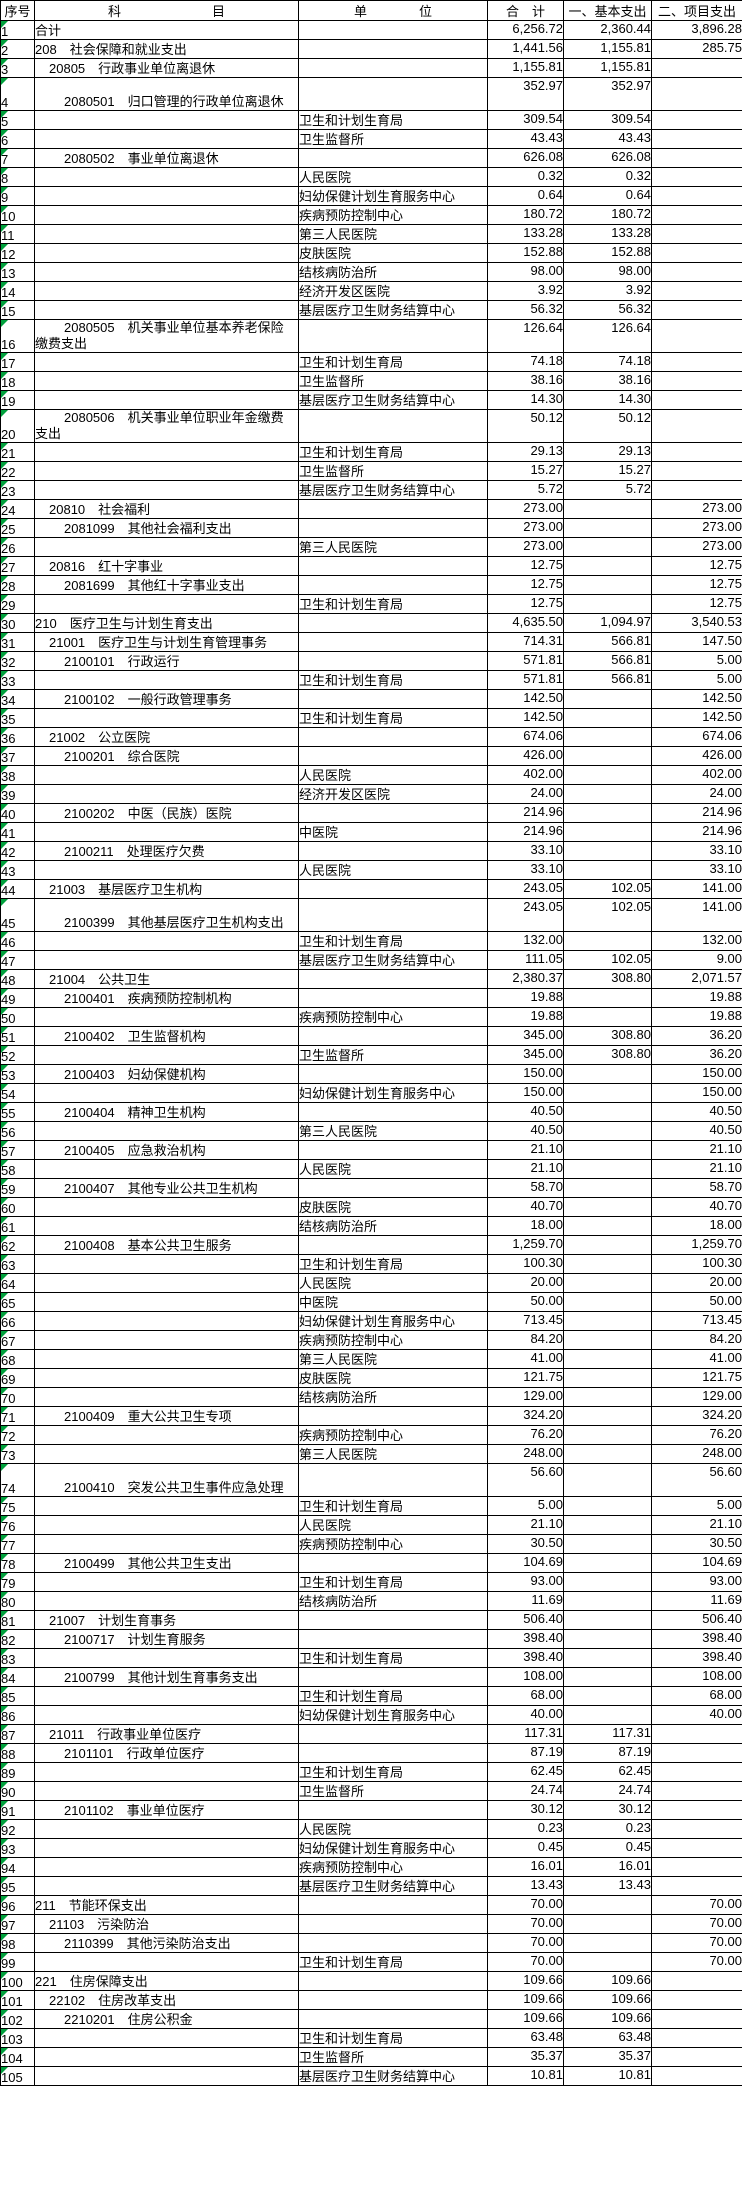 The image size is (742, 2191). I want to click on row-number-cell: 75, so click(17, 1506).